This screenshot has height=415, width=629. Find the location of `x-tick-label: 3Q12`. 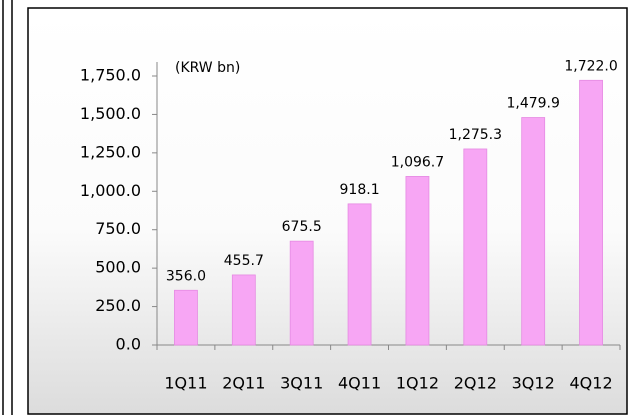

x-tick-label: 3Q12 is located at coordinates (533, 383).